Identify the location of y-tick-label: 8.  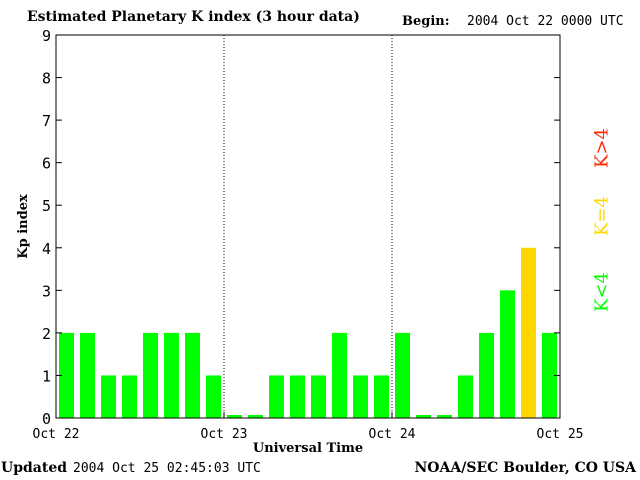
(46, 79).